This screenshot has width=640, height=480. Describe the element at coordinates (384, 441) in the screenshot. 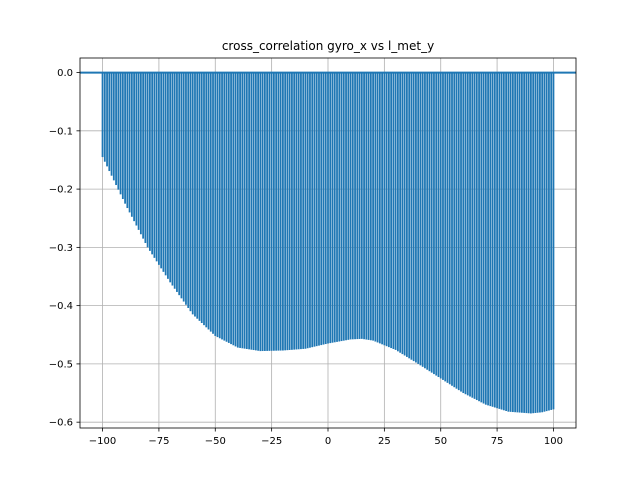

I see `x-tick-label: 25` at that location.